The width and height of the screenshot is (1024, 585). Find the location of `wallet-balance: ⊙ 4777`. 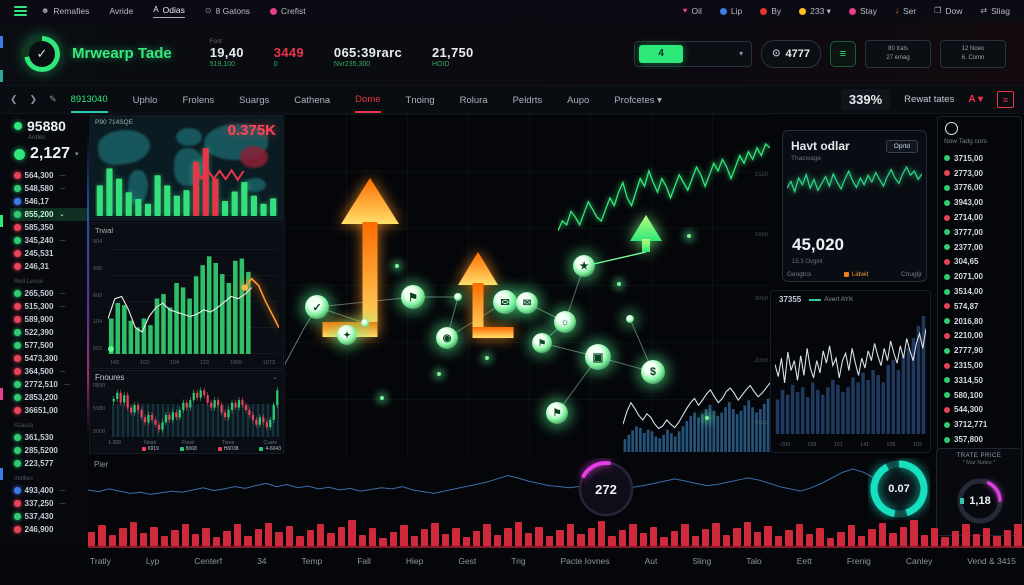

wallet-balance: ⊙ 4777 is located at coordinates (791, 53).